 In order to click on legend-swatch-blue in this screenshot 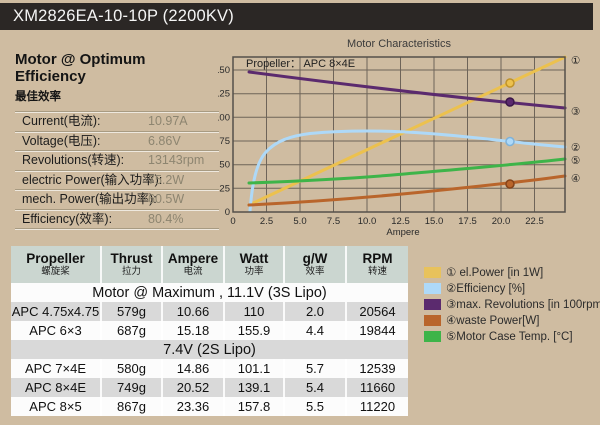, I will do `click(432, 288)`.